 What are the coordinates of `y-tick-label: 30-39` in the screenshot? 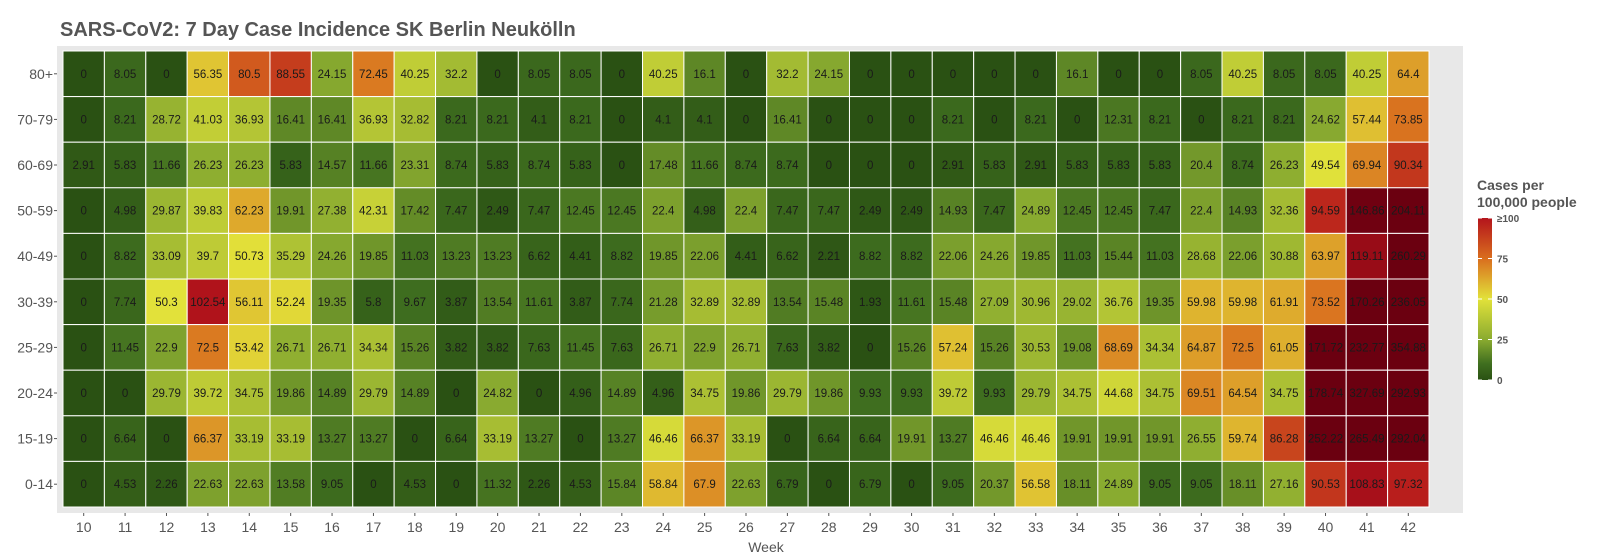 It's located at (35, 302).